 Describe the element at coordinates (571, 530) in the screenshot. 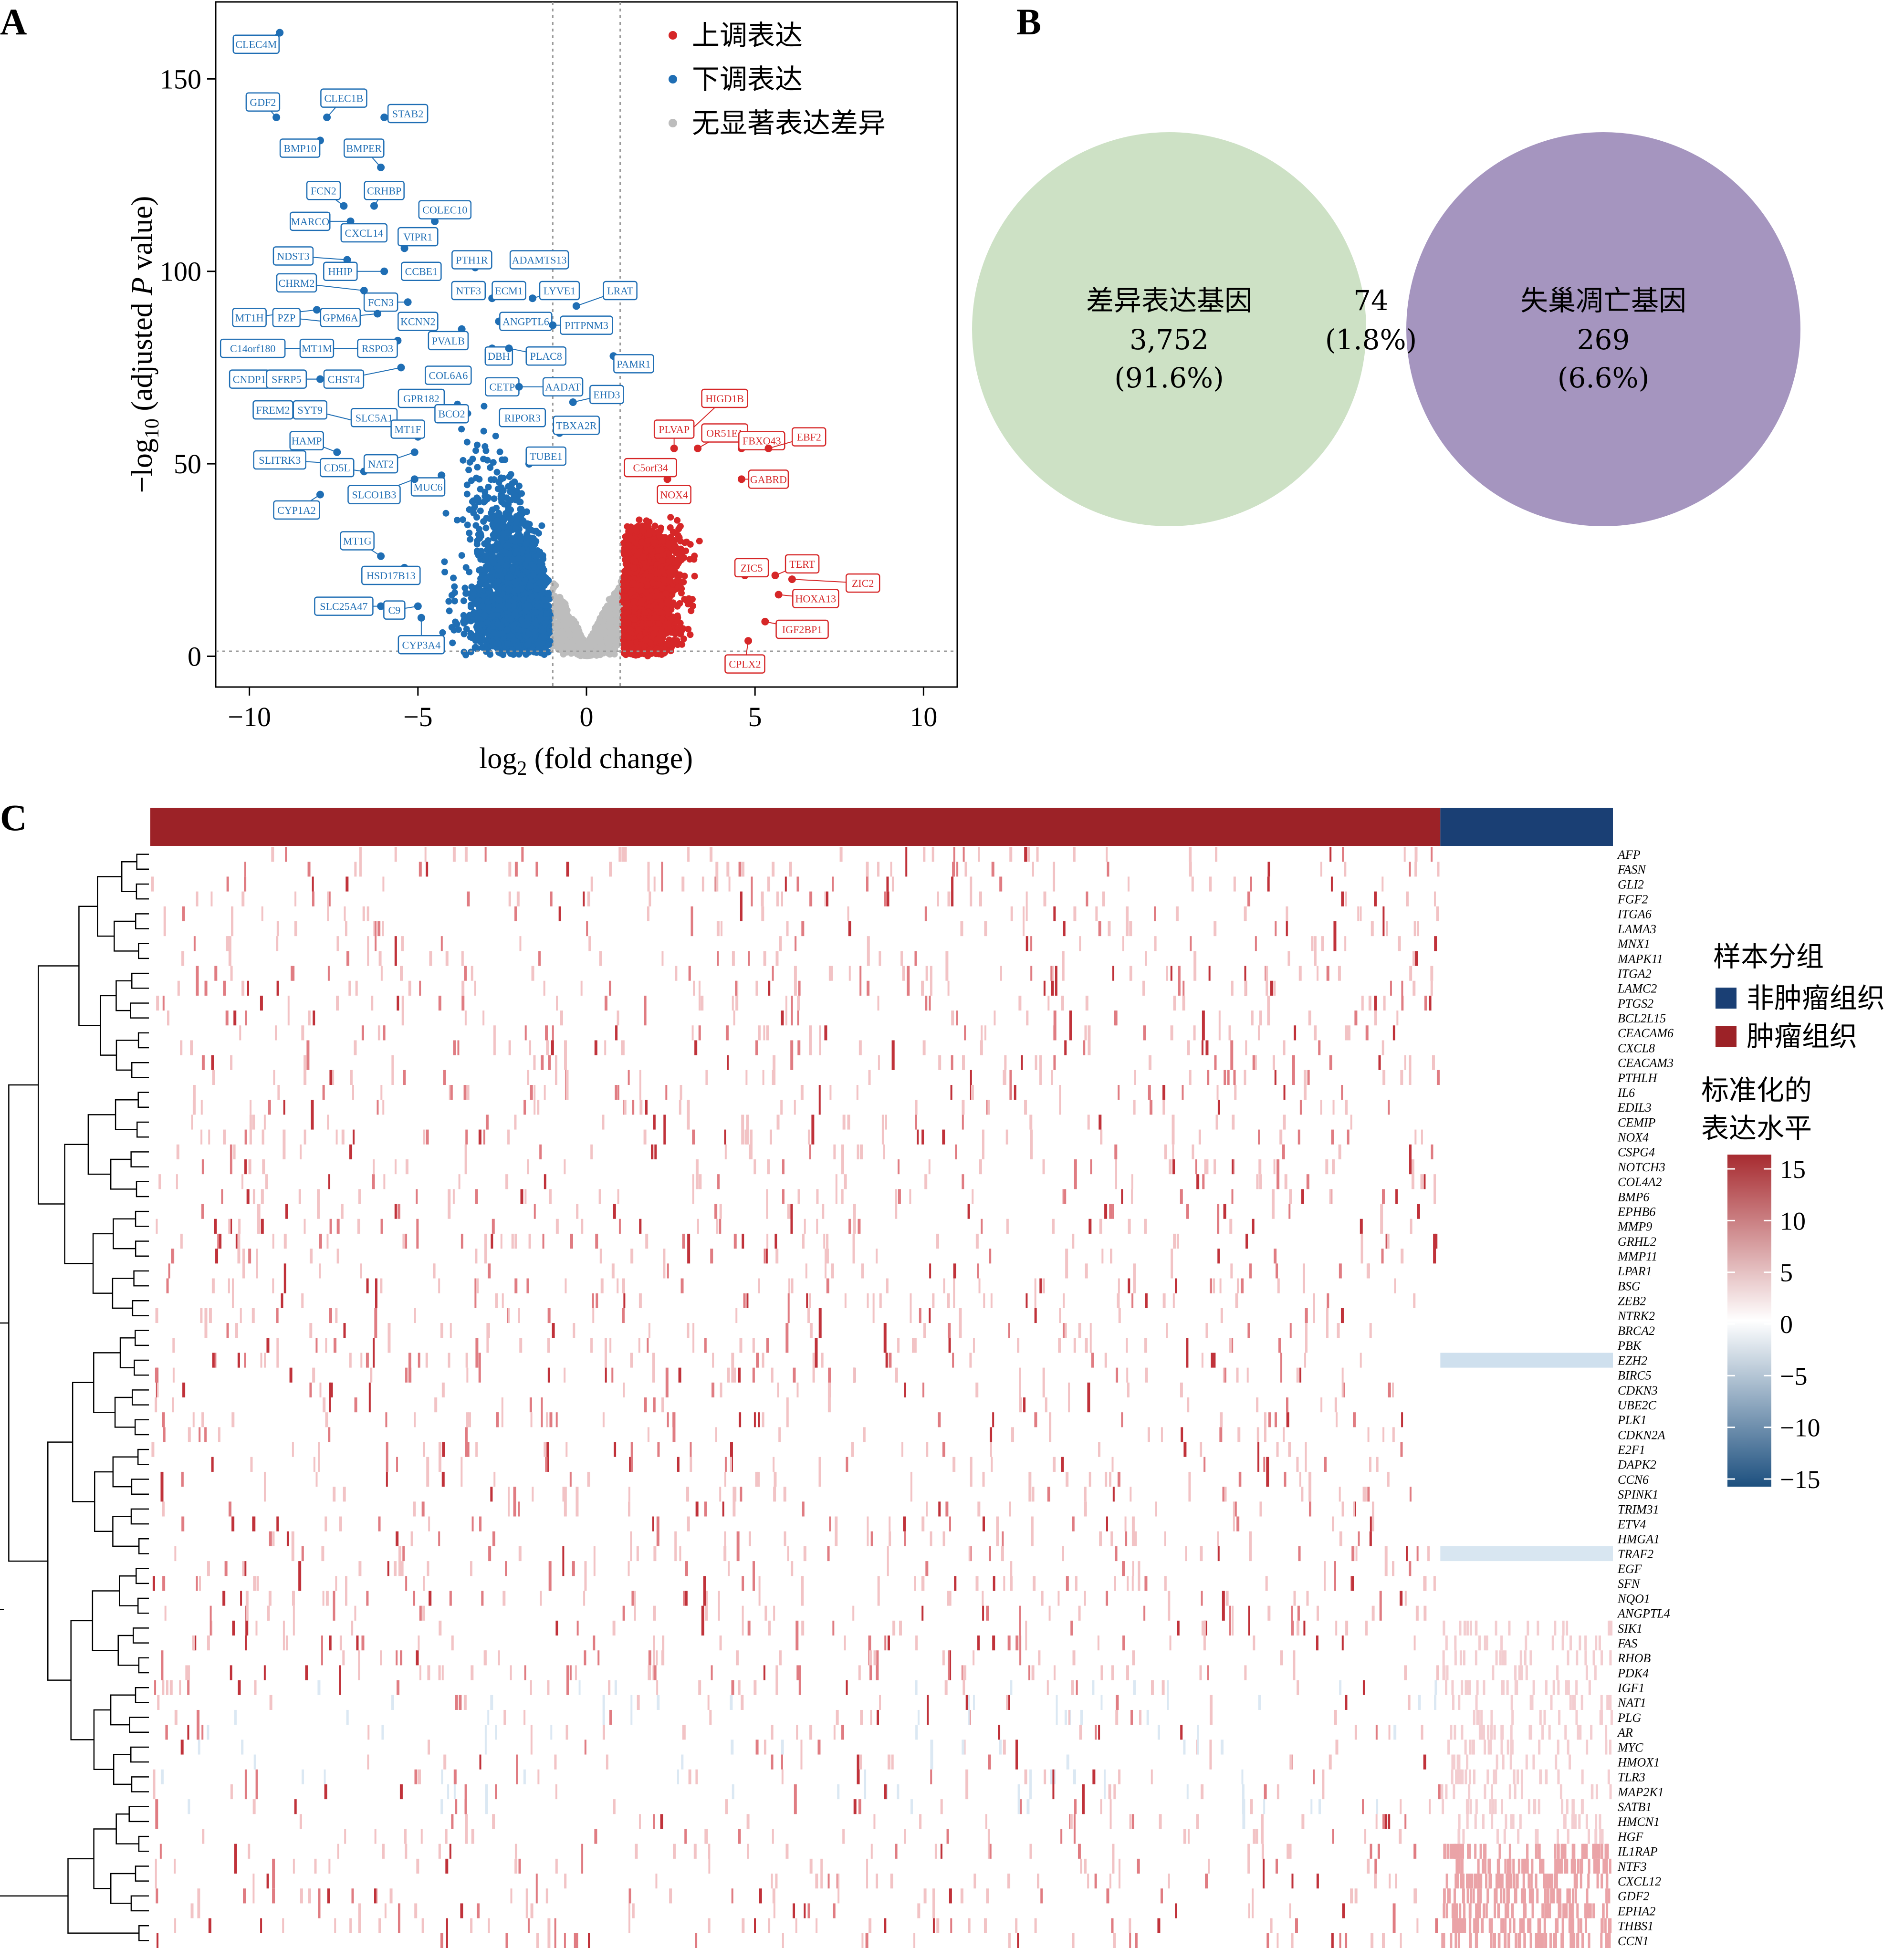

I see `volcano-point-cloud` at that location.